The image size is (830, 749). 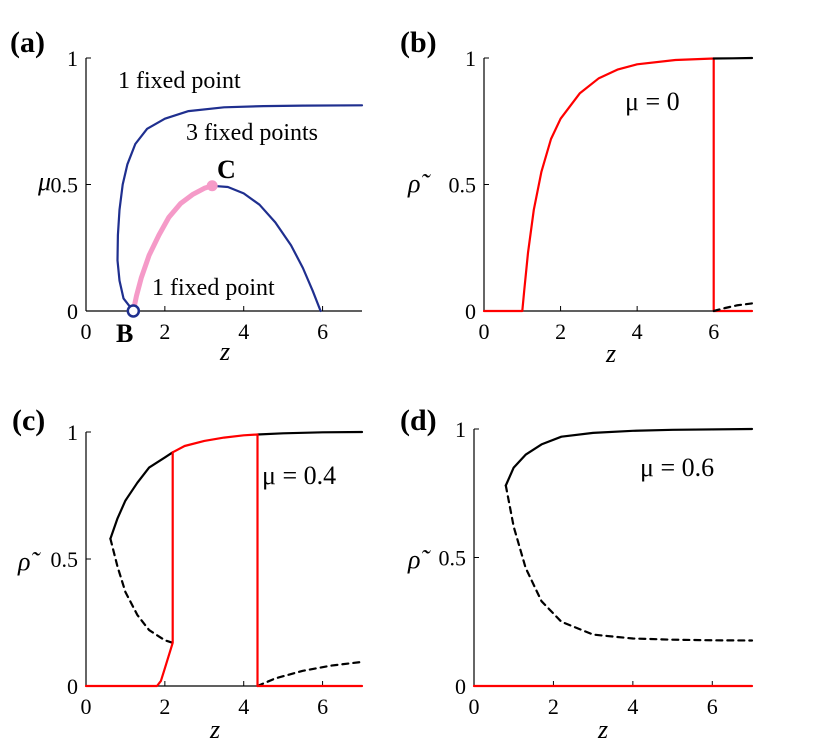 I want to click on annotation-1-fixed-point-bottom: 1 fixed point, so click(x=213, y=288).